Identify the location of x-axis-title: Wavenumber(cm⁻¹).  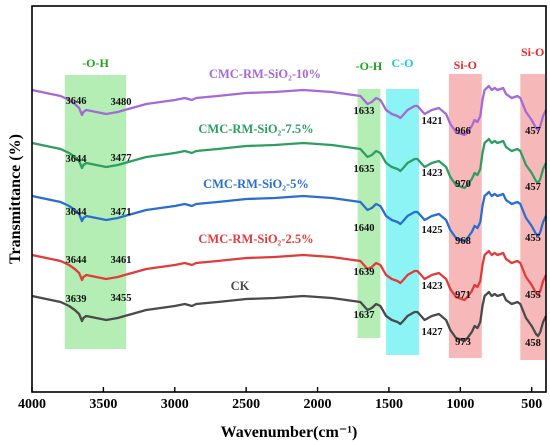
(289, 432).